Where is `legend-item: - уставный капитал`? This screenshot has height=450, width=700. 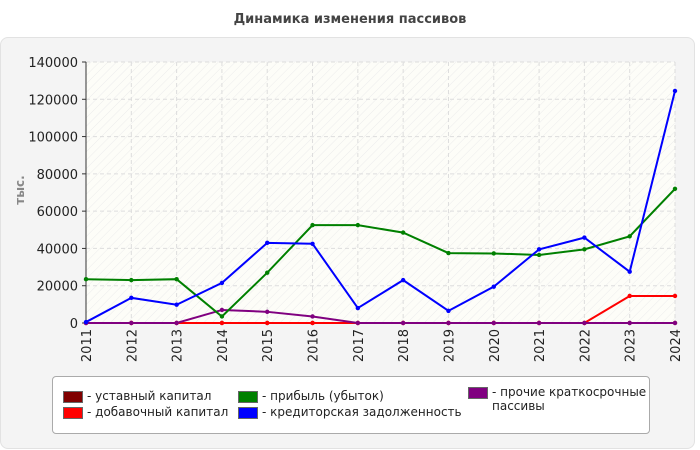 legend-item: - уставный капитал is located at coordinates (137, 396).